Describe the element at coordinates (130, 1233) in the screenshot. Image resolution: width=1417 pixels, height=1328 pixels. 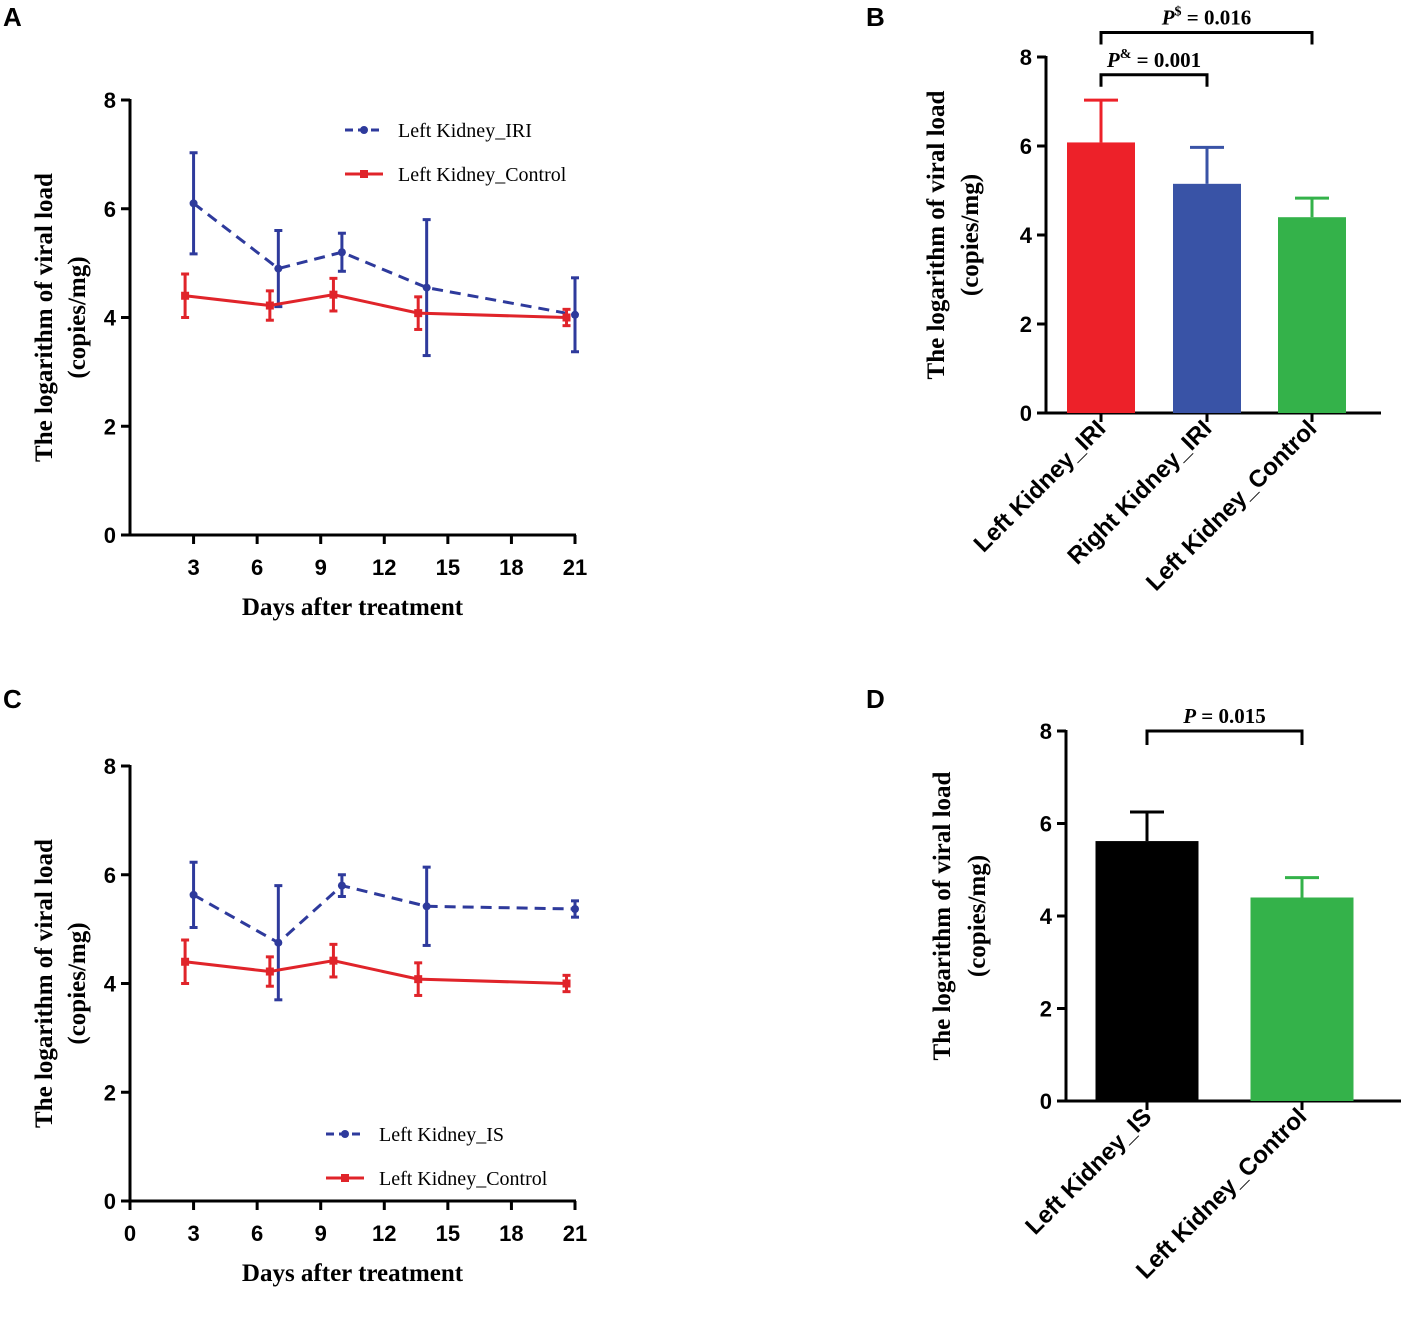
I see `x-tick-label: 0` at that location.